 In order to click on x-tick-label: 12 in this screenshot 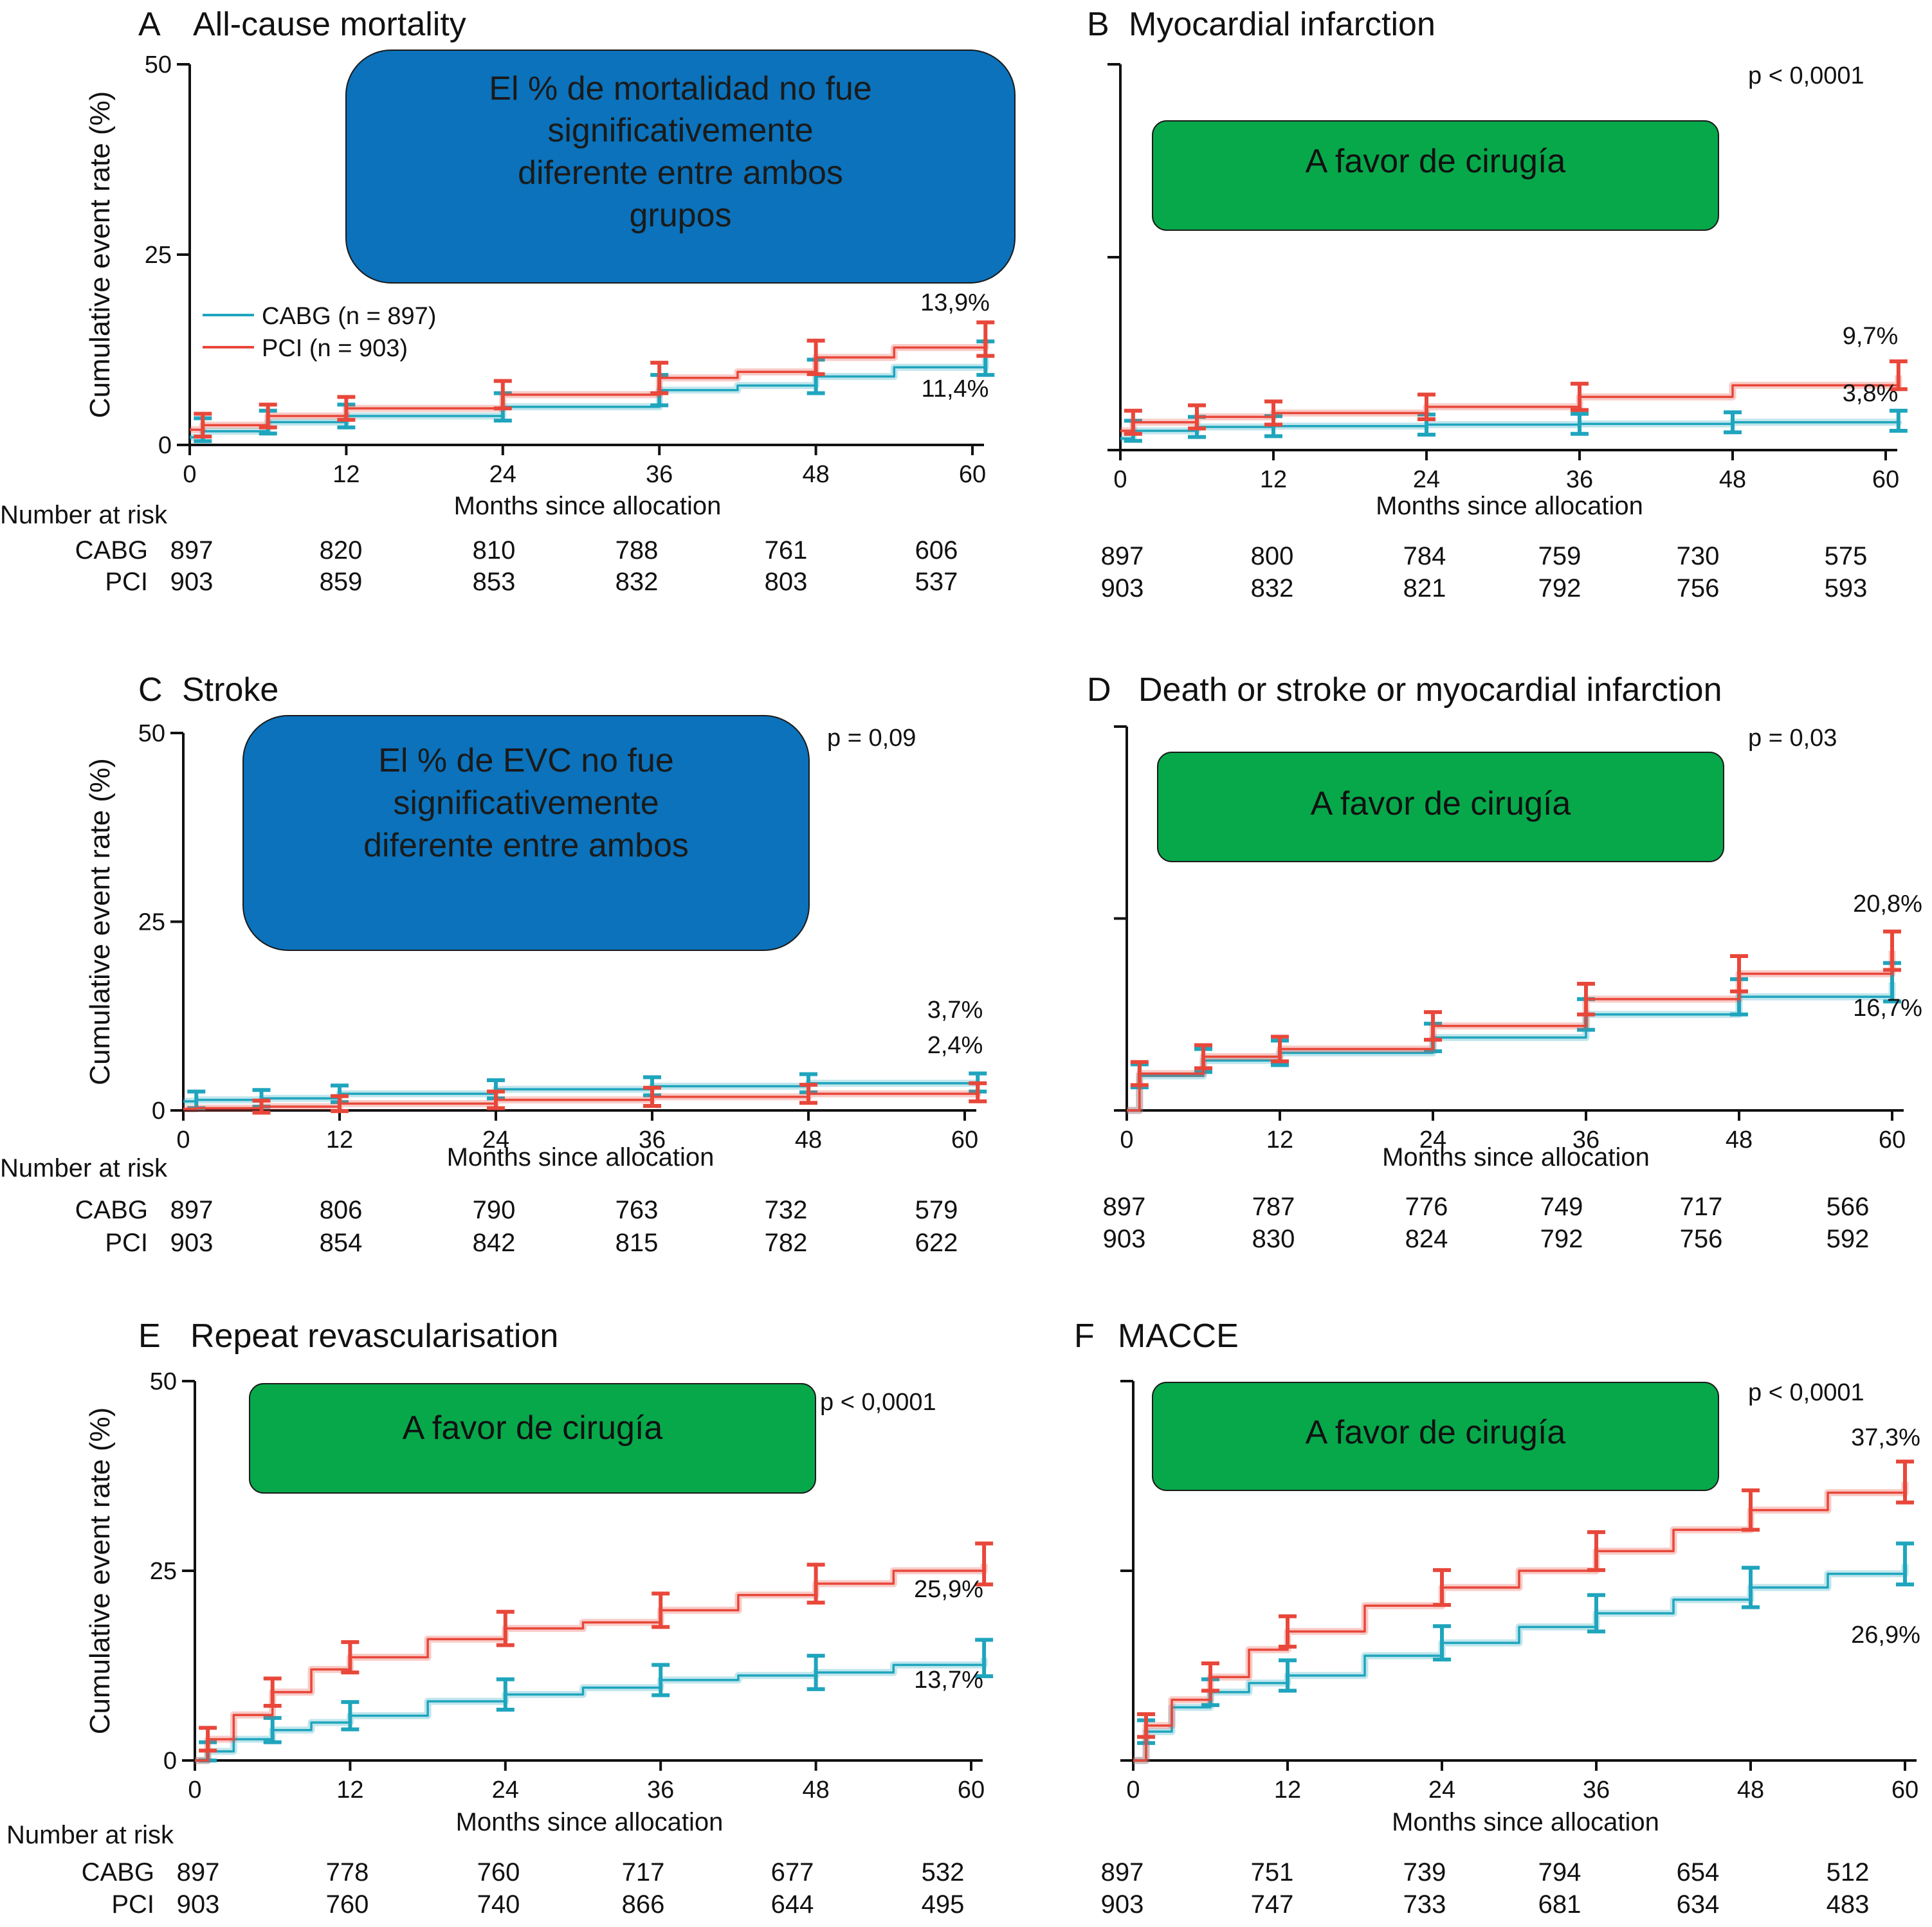, I will do `click(1280, 1139)`.